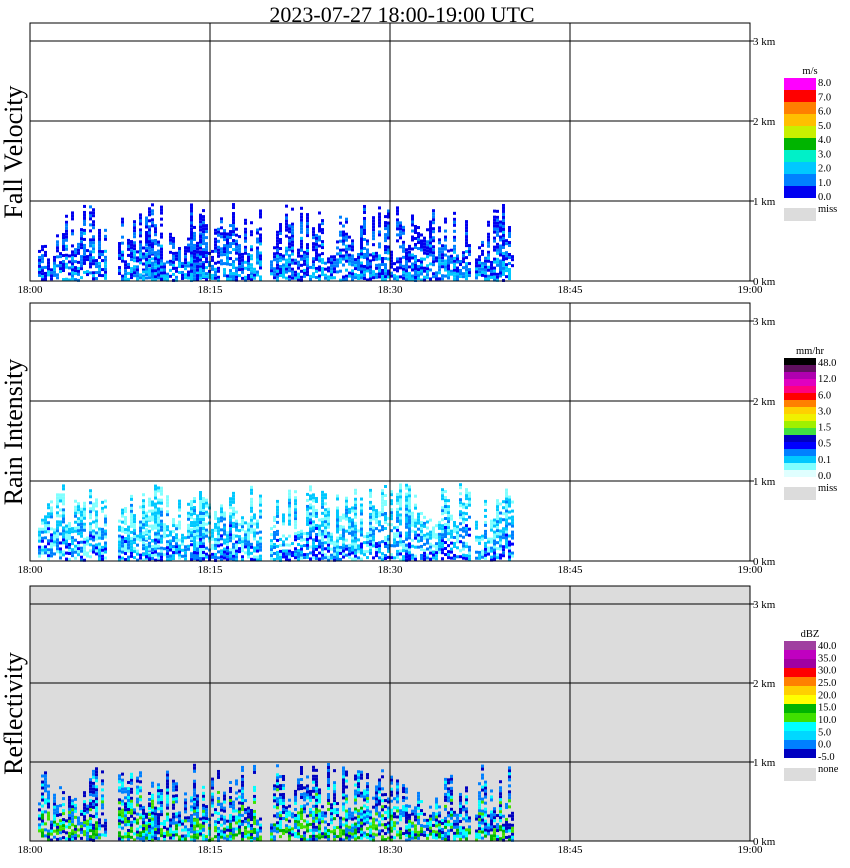 This screenshot has width=850, height=868. What do you see at coordinates (764, 122) in the screenshot?
I see `height-tick-label: 2 km` at bounding box center [764, 122].